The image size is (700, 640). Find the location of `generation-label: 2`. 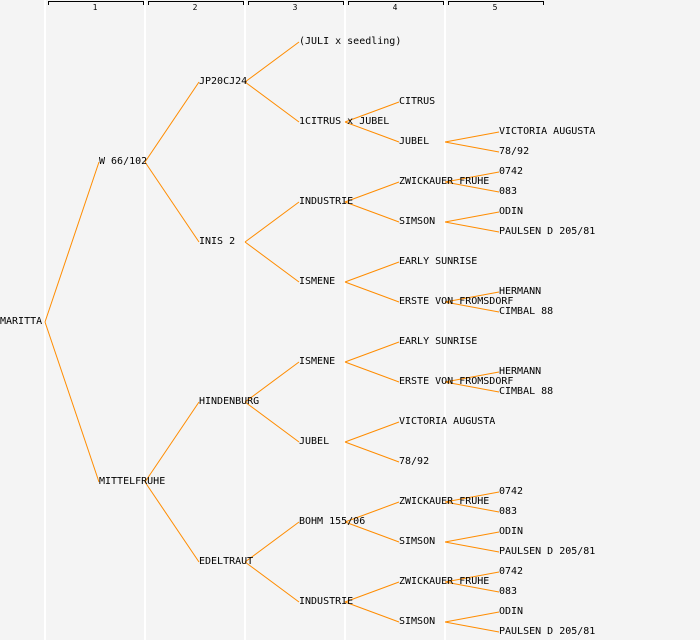

generation-label: 2 is located at coordinates (195, 7).